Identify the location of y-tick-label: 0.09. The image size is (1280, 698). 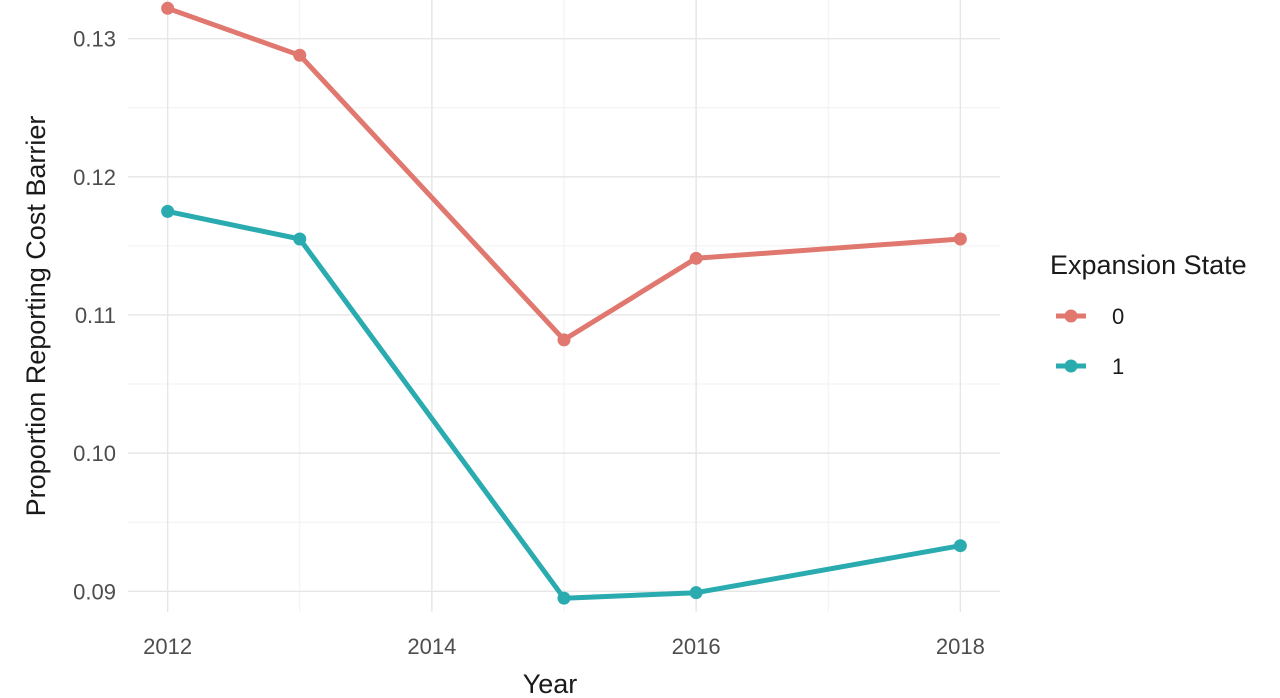
(94, 591).